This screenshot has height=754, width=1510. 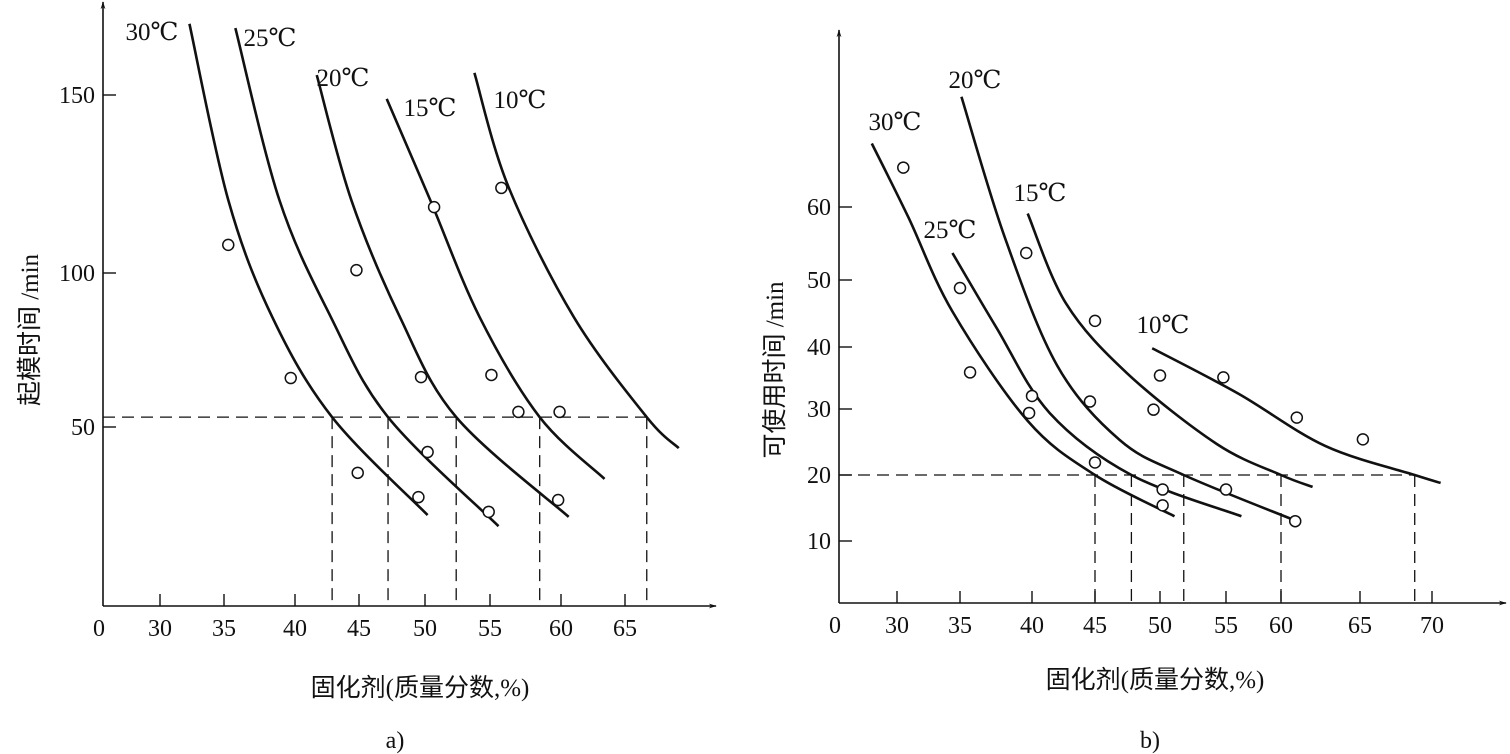 I want to click on y-tick-label: 40, so click(x=819, y=348).